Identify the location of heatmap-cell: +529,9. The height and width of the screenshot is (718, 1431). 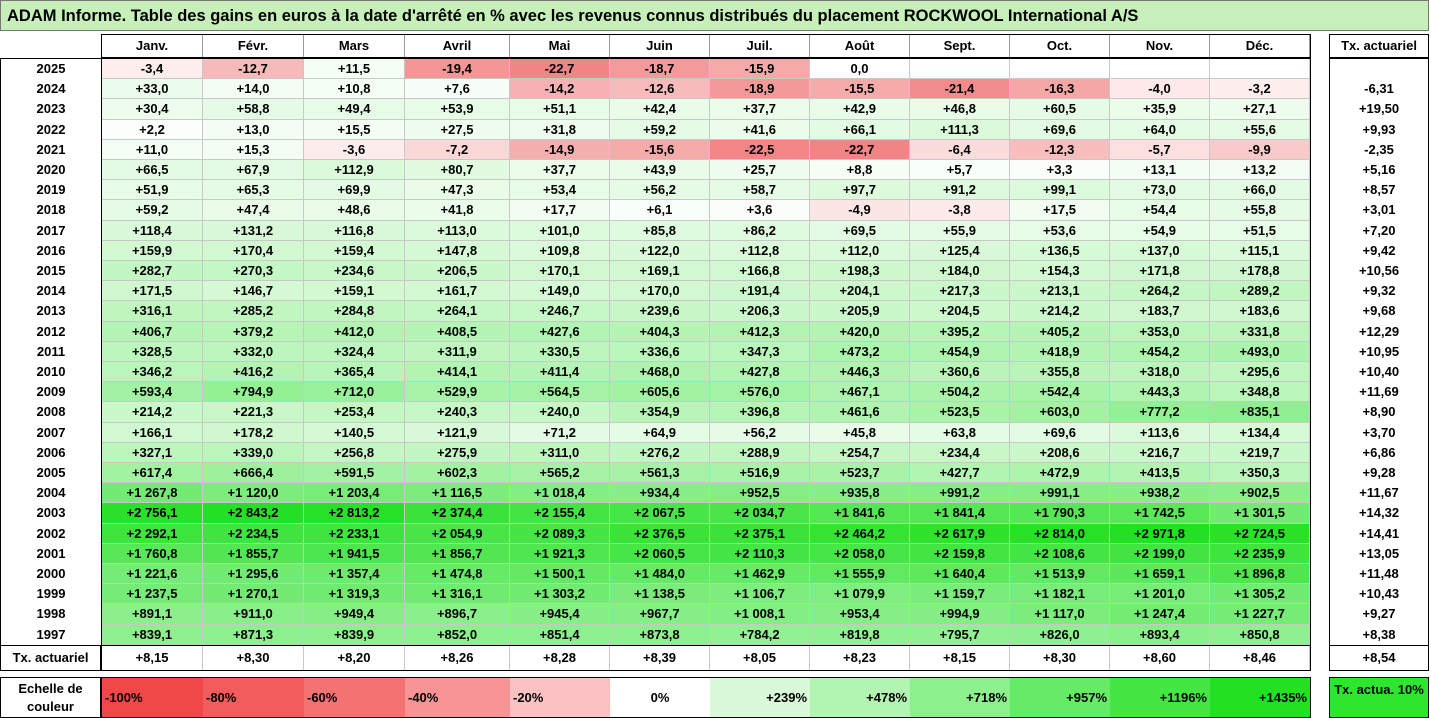
(457, 392).